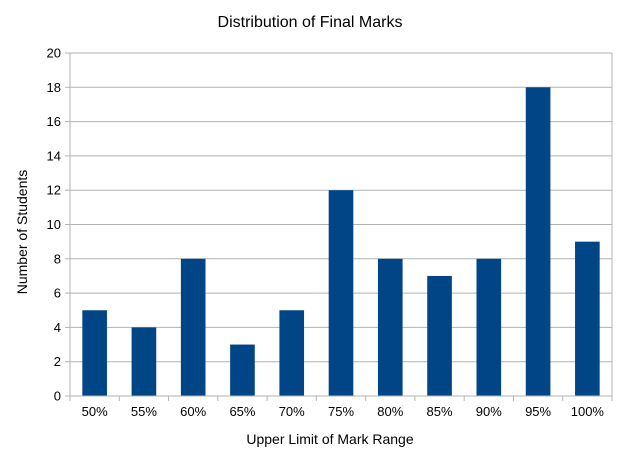 This screenshot has width=626, height=465. I want to click on bar-85pct, so click(439, 335).